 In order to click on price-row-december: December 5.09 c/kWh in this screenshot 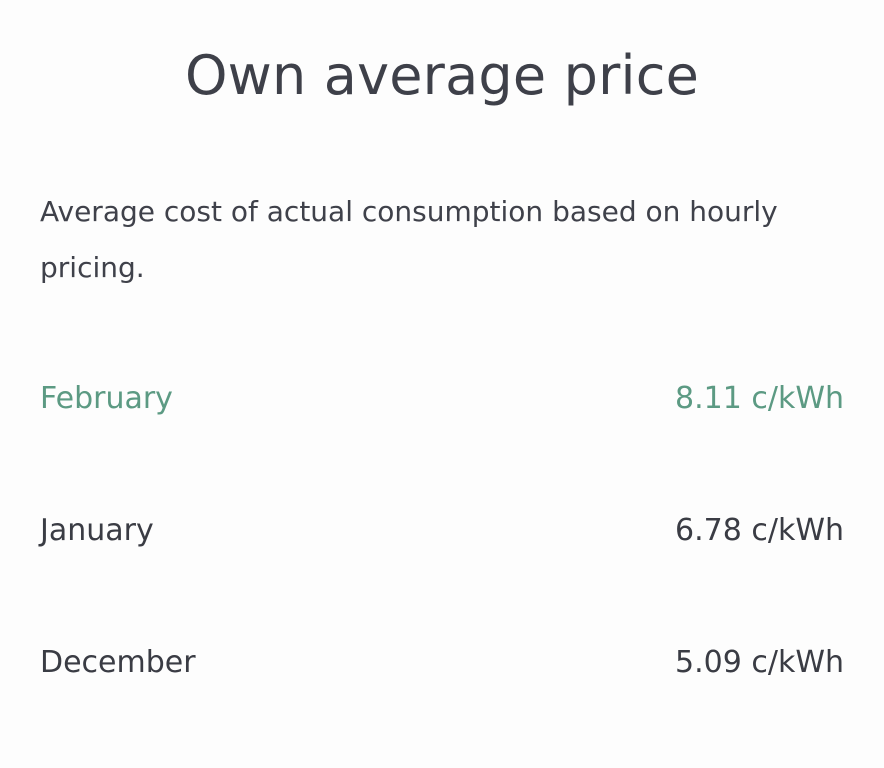, I will do `click(442, 662)`.